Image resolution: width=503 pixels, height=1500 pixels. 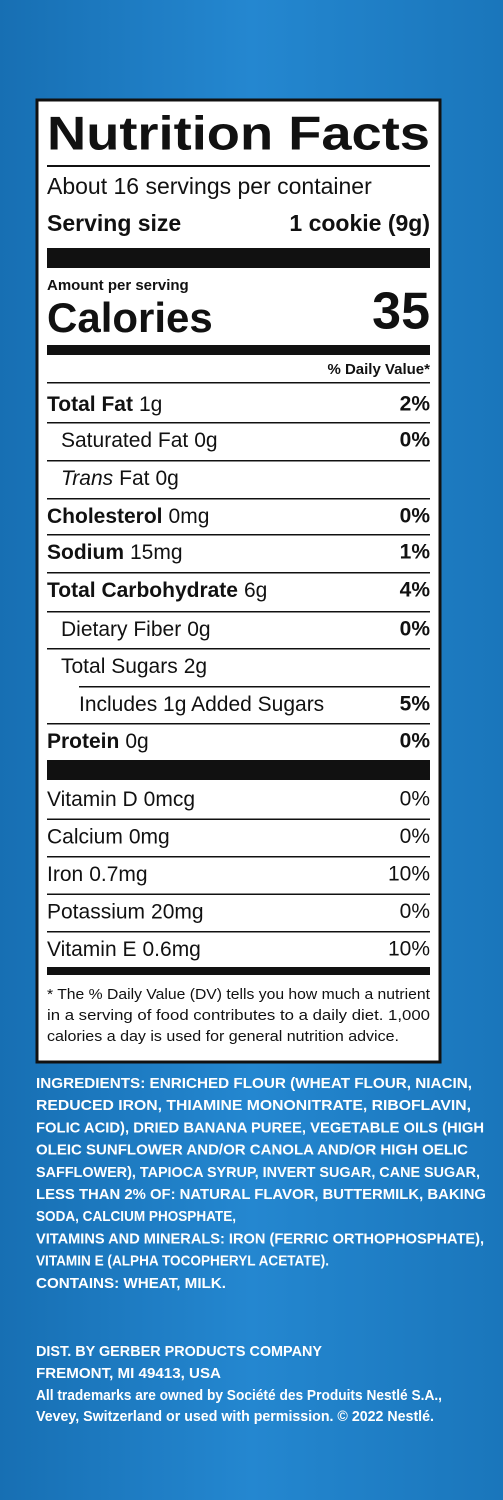 I want to click on nutrient-name: Protein, so click(x=83, y=741).